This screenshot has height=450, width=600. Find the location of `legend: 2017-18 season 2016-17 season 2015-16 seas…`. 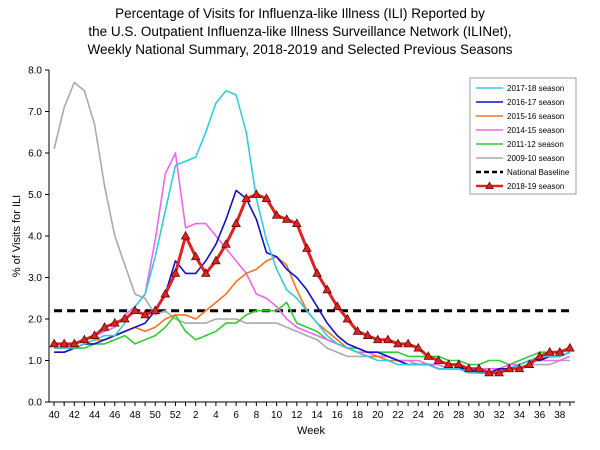

legend: 2017-18 season 2016-17 season 2015-16 seas… is located at coordinates (523, 136).